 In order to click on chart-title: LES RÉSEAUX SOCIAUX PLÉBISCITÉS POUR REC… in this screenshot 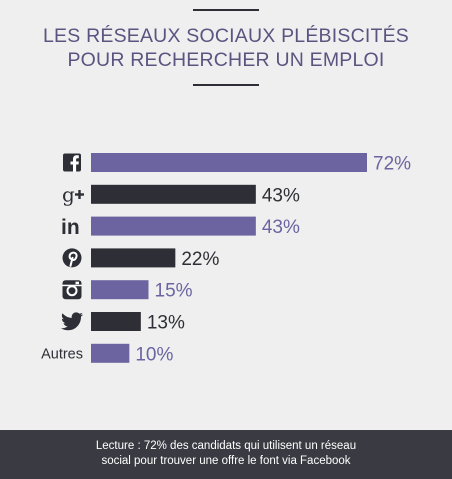, I will do `click(226, 48)`.